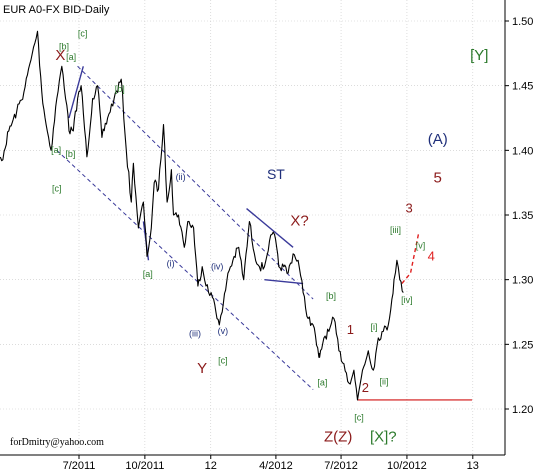 This screenshot has width=542, height=473. I want to click on y-tick-label: 1.20, so click(522, 410).